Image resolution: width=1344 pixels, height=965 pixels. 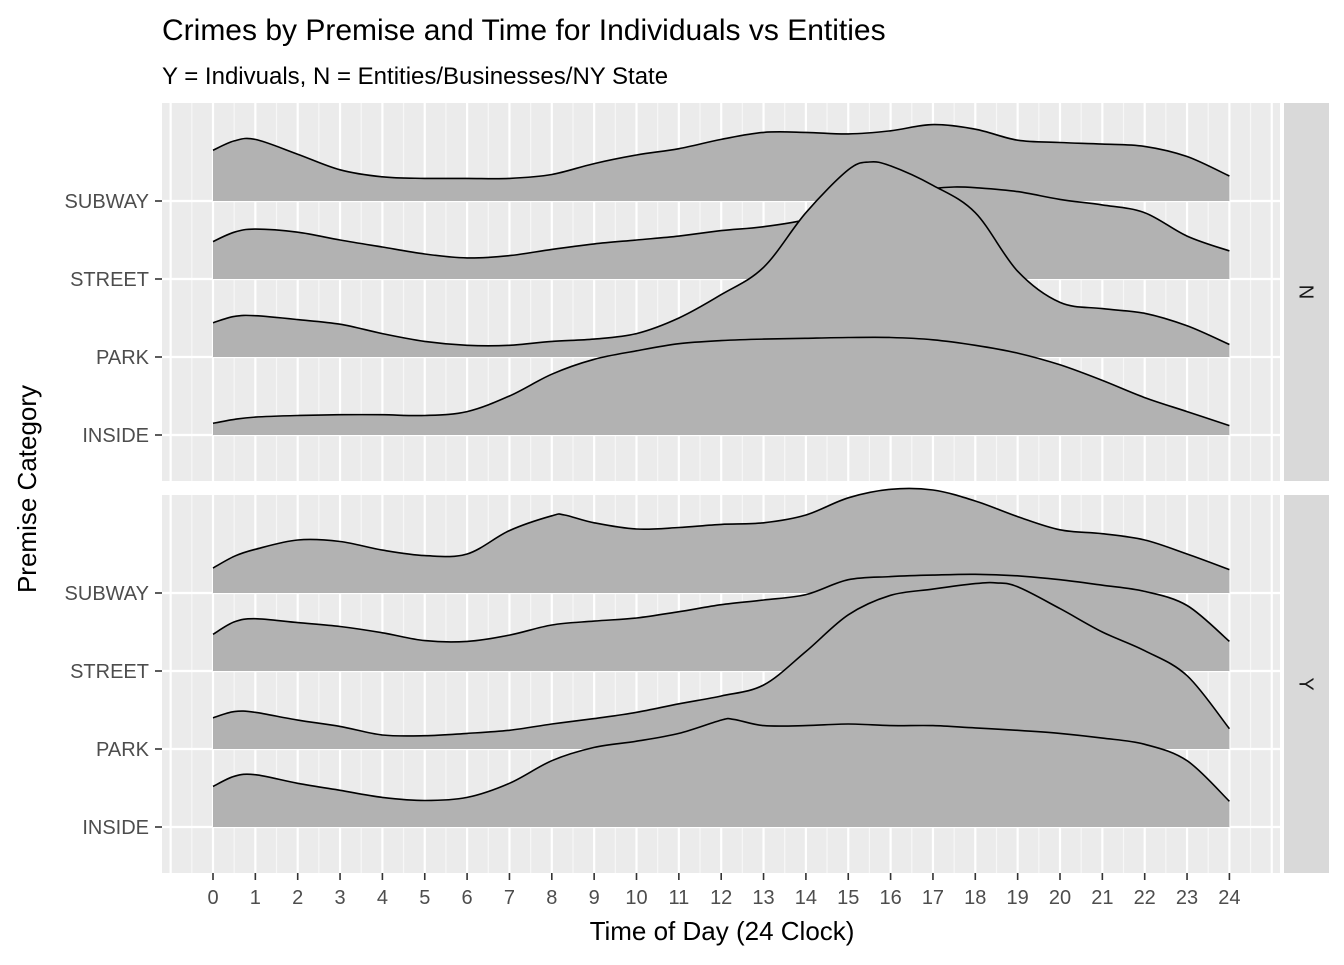 What do you see at coordinates (509, 898) in the screenshot?
I see `x-tick-label: 7` at bounding box center [509, 898].